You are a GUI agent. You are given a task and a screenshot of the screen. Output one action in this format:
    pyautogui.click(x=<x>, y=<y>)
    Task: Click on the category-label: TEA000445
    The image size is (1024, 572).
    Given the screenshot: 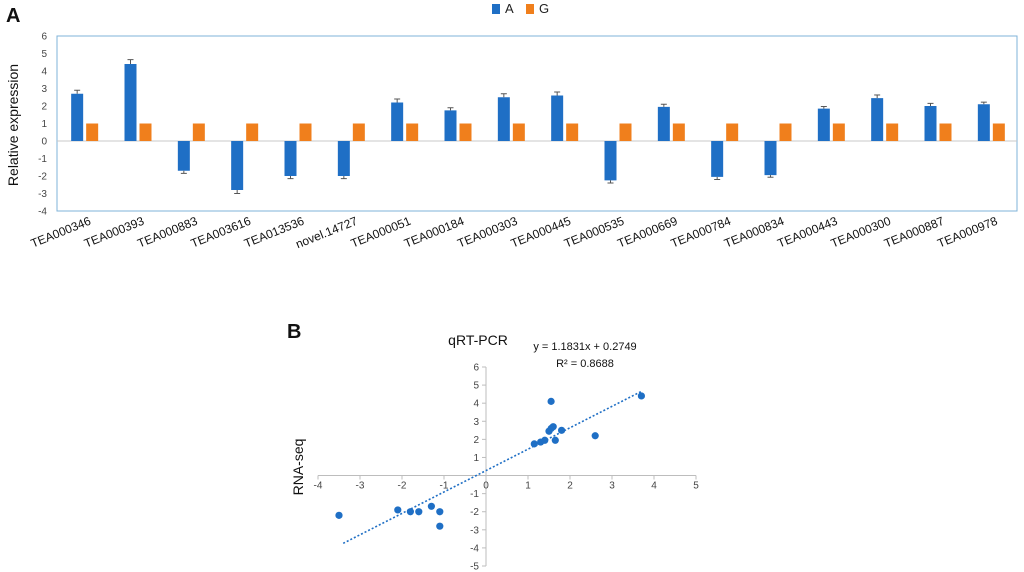 What is the action you would take?
    pyautogui.click(x=541, y=232)
    